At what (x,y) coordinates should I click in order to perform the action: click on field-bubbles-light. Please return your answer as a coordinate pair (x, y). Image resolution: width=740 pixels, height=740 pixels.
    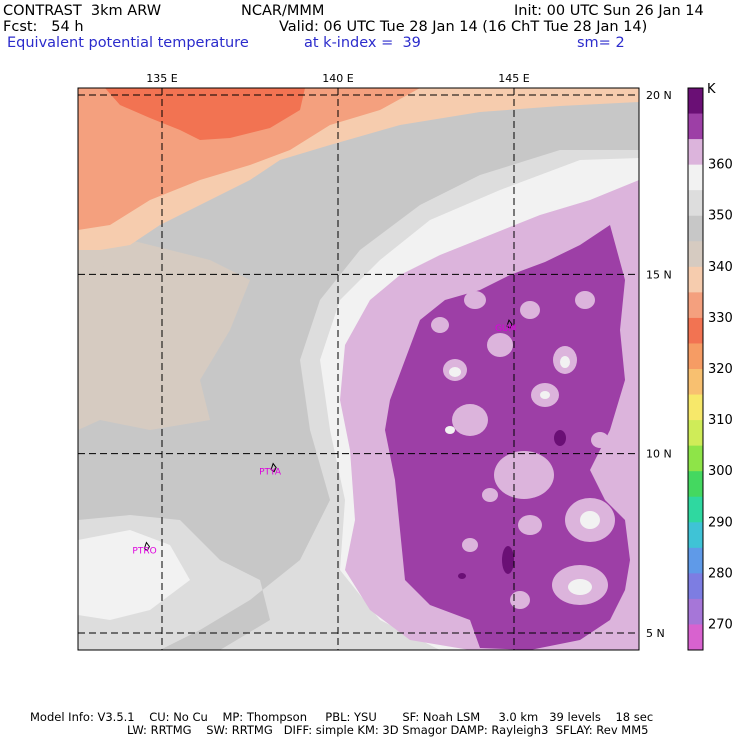
    Looking at the image, I should click on (522, 475).